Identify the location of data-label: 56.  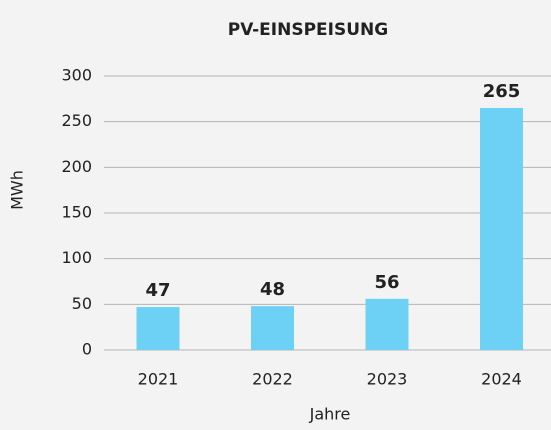
(386, 282).